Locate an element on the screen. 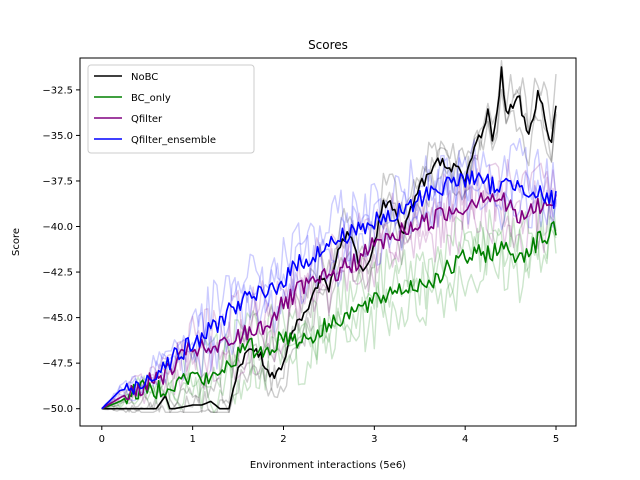 Image resolution: width=640 pixels, height=480 pixels. legend-label: NoBC is located at coordinates (144, 77).